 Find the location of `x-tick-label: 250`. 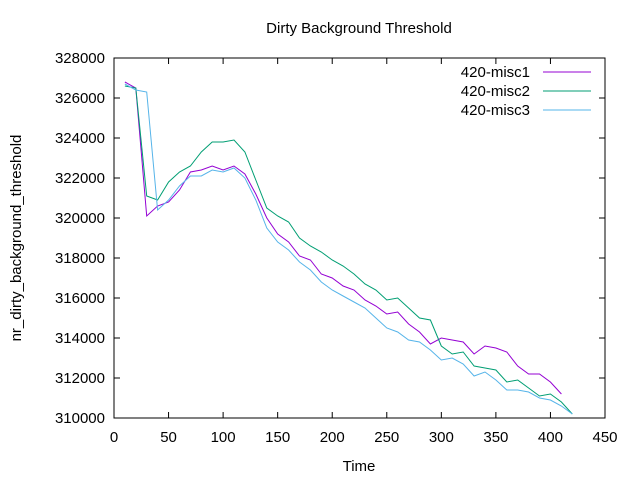

x-tick-label: 250 is located at coordinates (386, 437).